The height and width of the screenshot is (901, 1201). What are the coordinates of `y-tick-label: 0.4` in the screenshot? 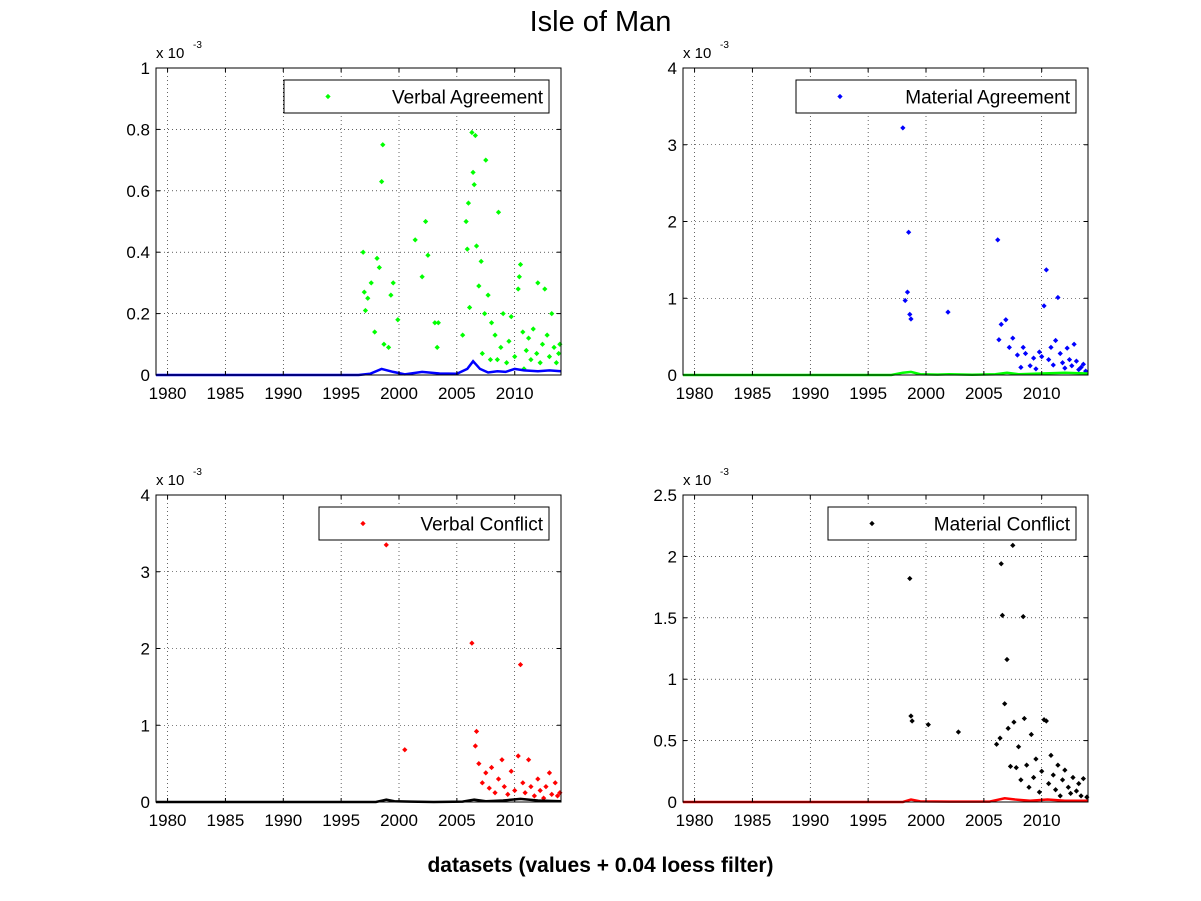 It's located at (138, 252).